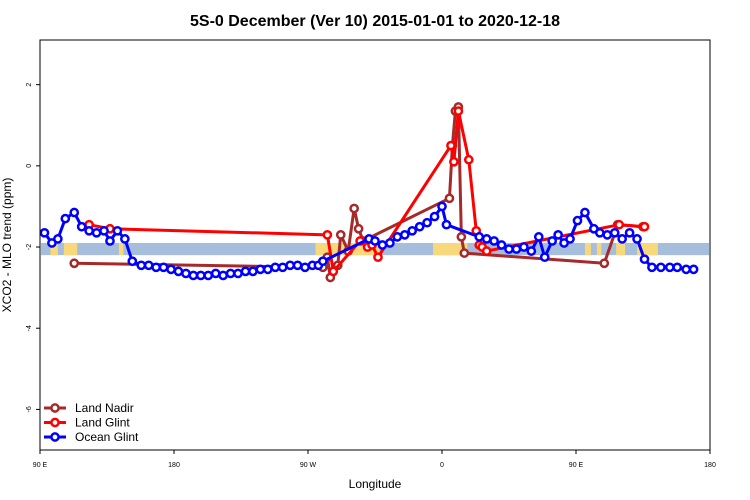 This screenshot has height=500, width=750. What do you see at coordinates (29, 85) in the screenshot?
I see `y-tick-label: 2` at bounding box center [29, 85].